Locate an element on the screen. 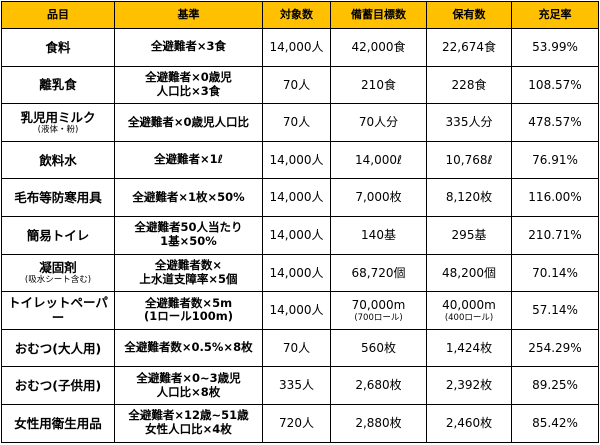  item-cell: 食料 is located at coordinates (58, 47).